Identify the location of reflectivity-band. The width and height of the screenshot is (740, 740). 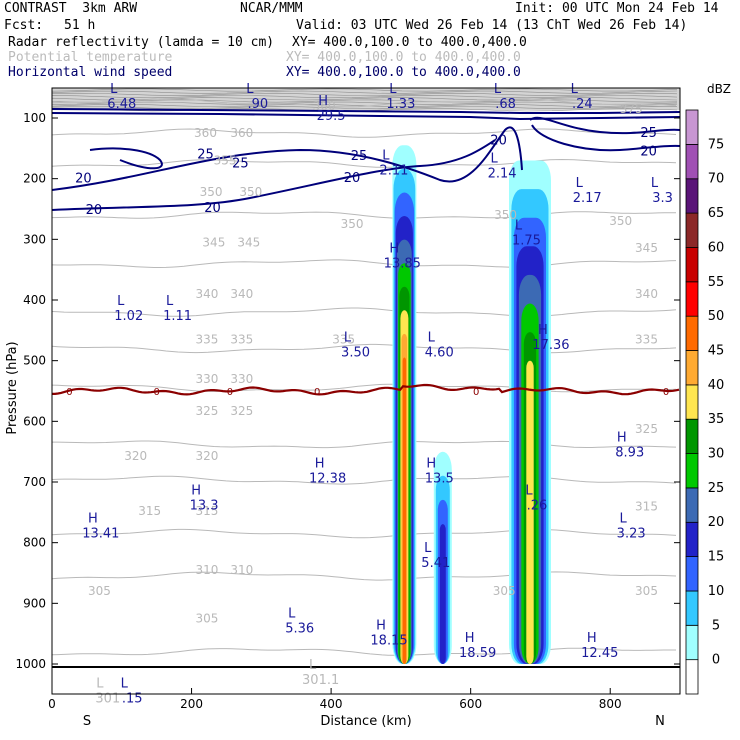
(404, 510).